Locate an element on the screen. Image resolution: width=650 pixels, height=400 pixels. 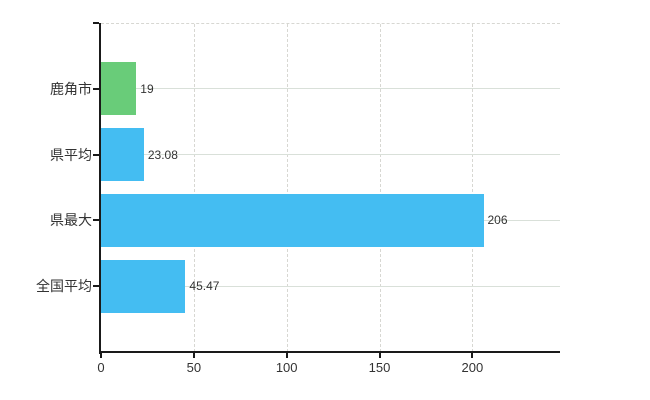
x-tick-label: 100 is located at coordinates (286, 367).